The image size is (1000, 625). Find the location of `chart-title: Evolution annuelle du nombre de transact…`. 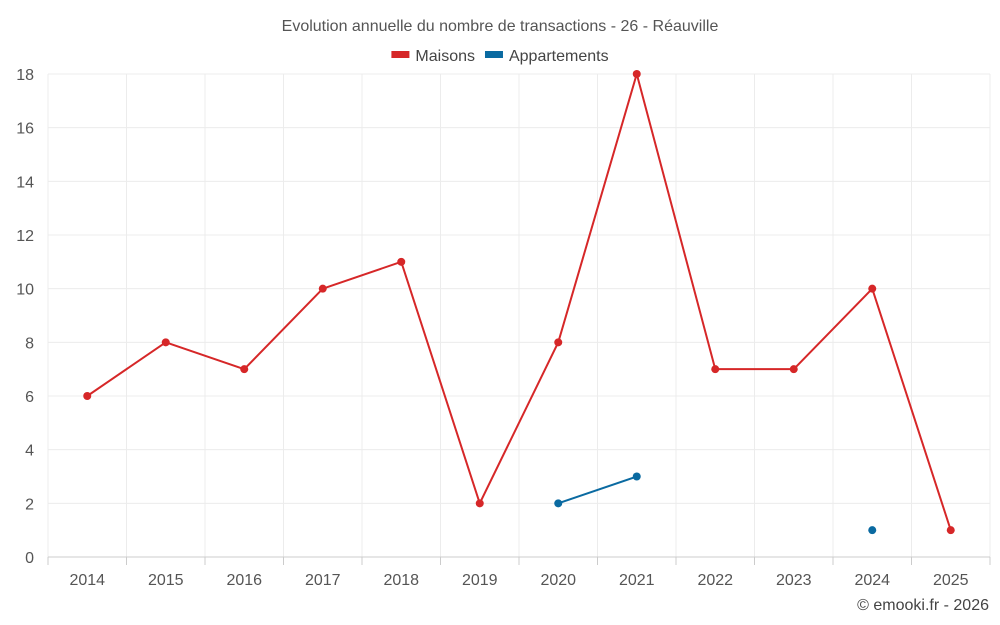

chart-title: Evolution annuelle du nombre de transact… is located at coordinates (500, 26).